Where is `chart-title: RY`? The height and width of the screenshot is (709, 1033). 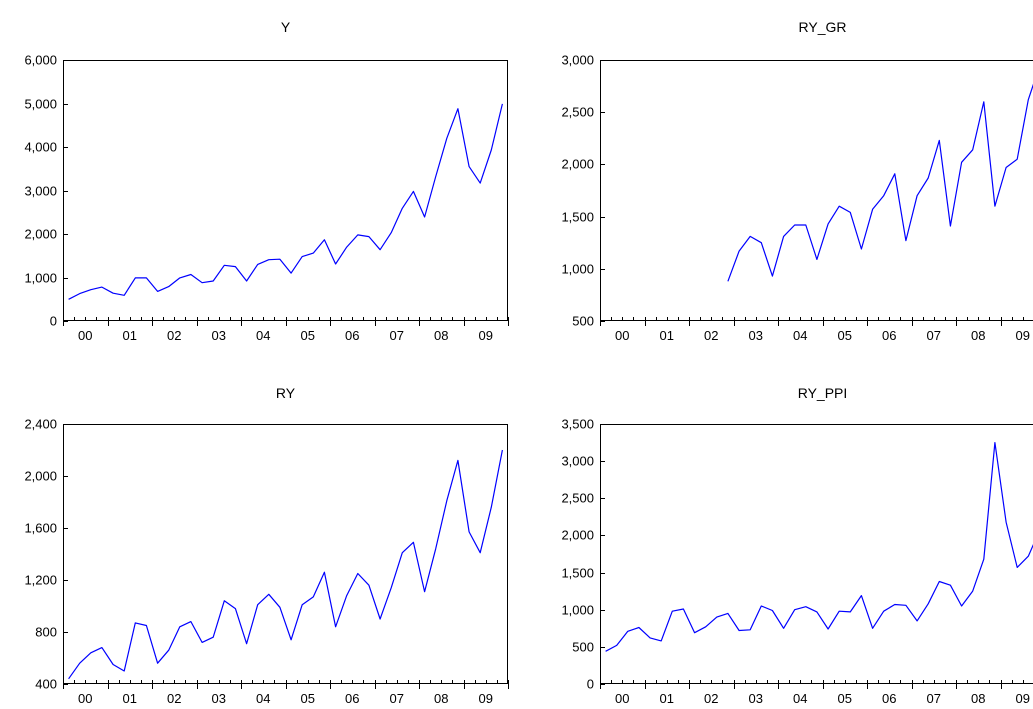 chart-title: RY is located at coordinates (286, 393).